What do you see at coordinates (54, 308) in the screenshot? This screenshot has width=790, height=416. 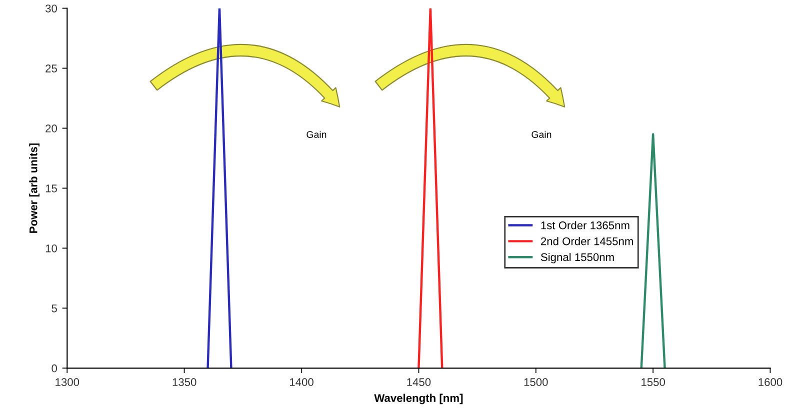 I see `y-tick-label: 5` at bounding box center [54, 308].